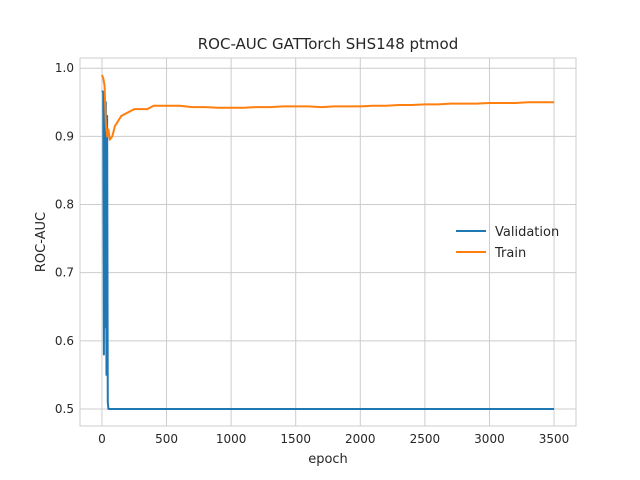 The height and width of the screenshot is (480, 640). I want to click on y-tick-label: 0.9, so click(64, 136).